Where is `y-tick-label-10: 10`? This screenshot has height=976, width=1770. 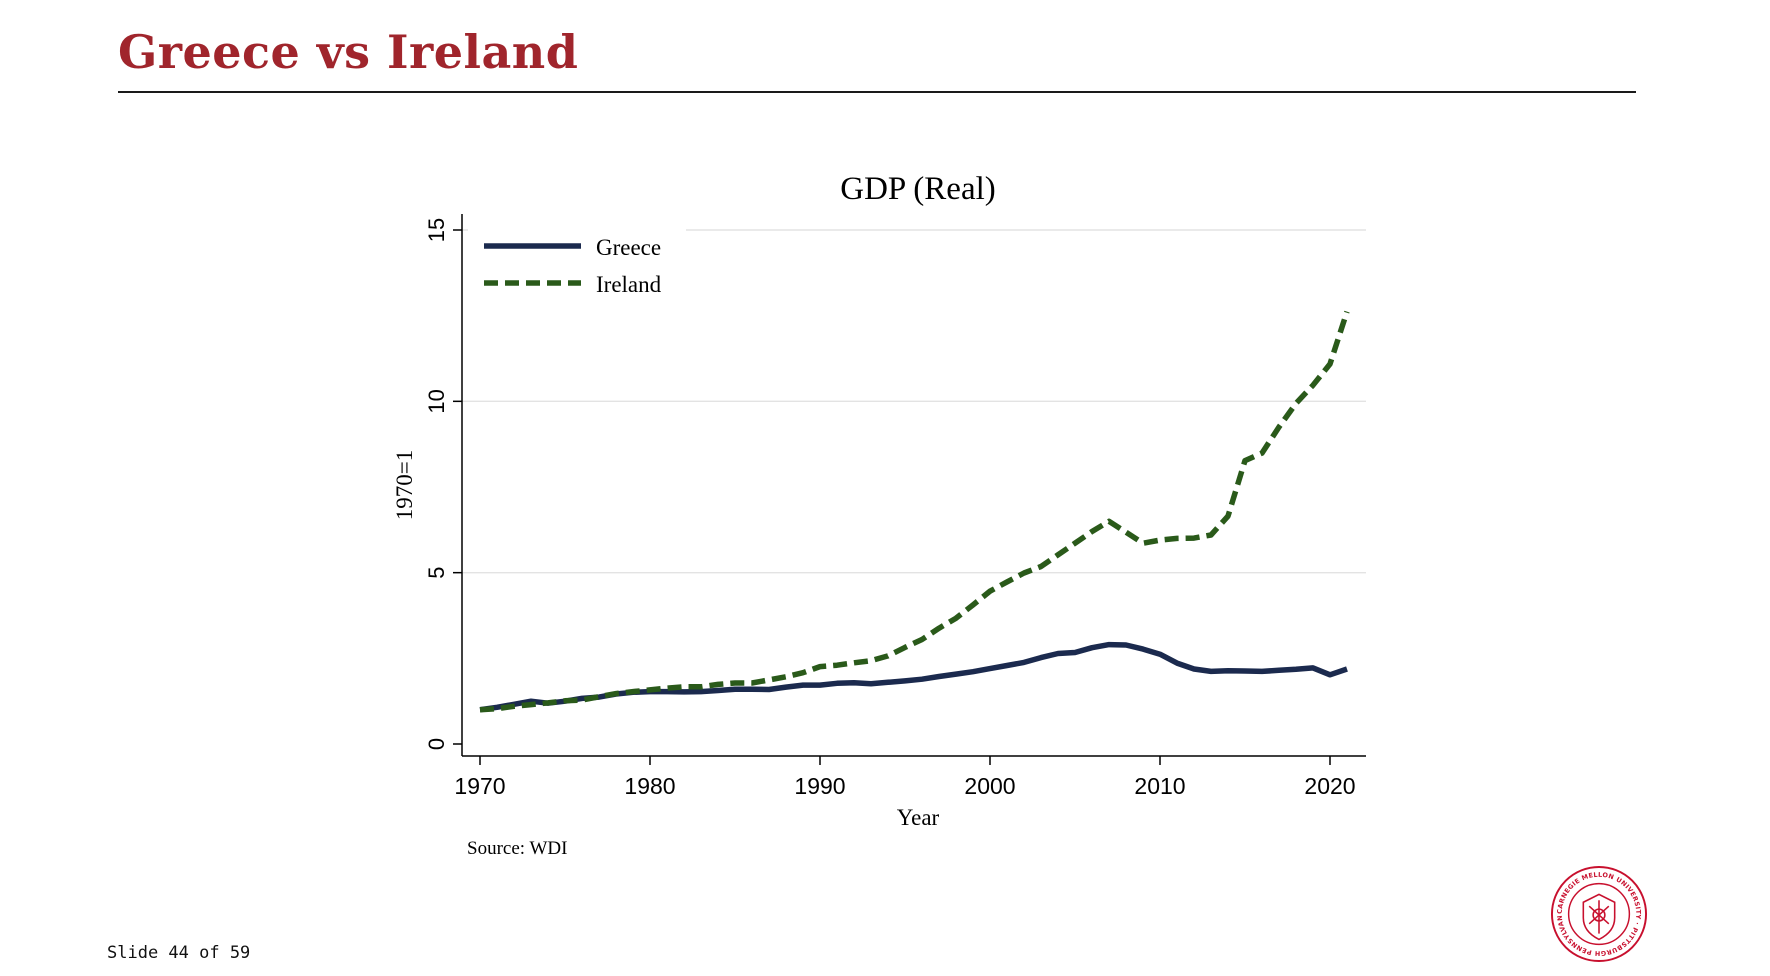 y-tick-label-10: 10 is located at coordinates (436, 401).